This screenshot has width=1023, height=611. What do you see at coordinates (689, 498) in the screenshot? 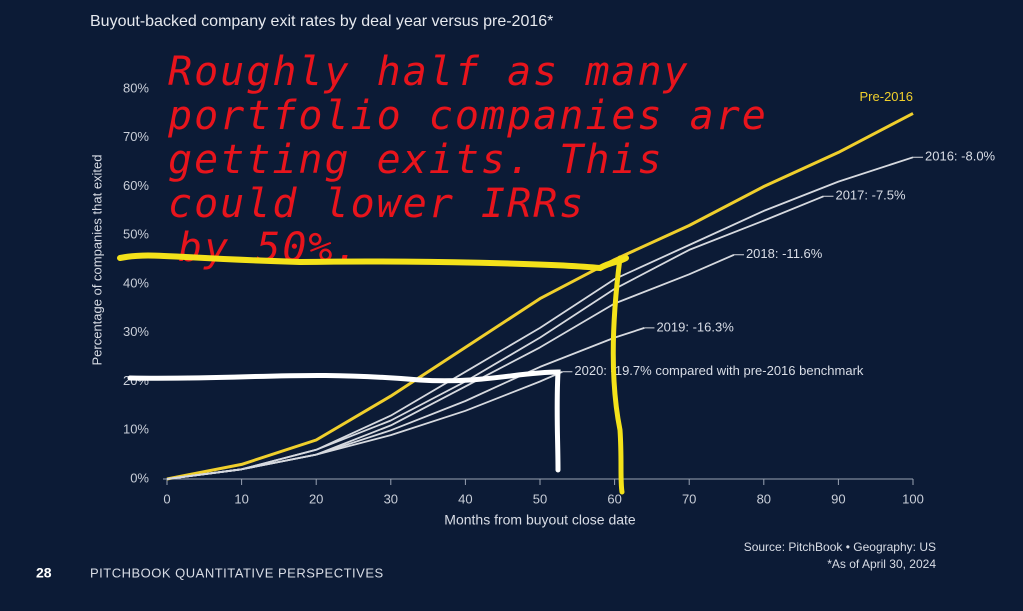
I see `x-tick-label: 70` at bounding box center [689, 498].